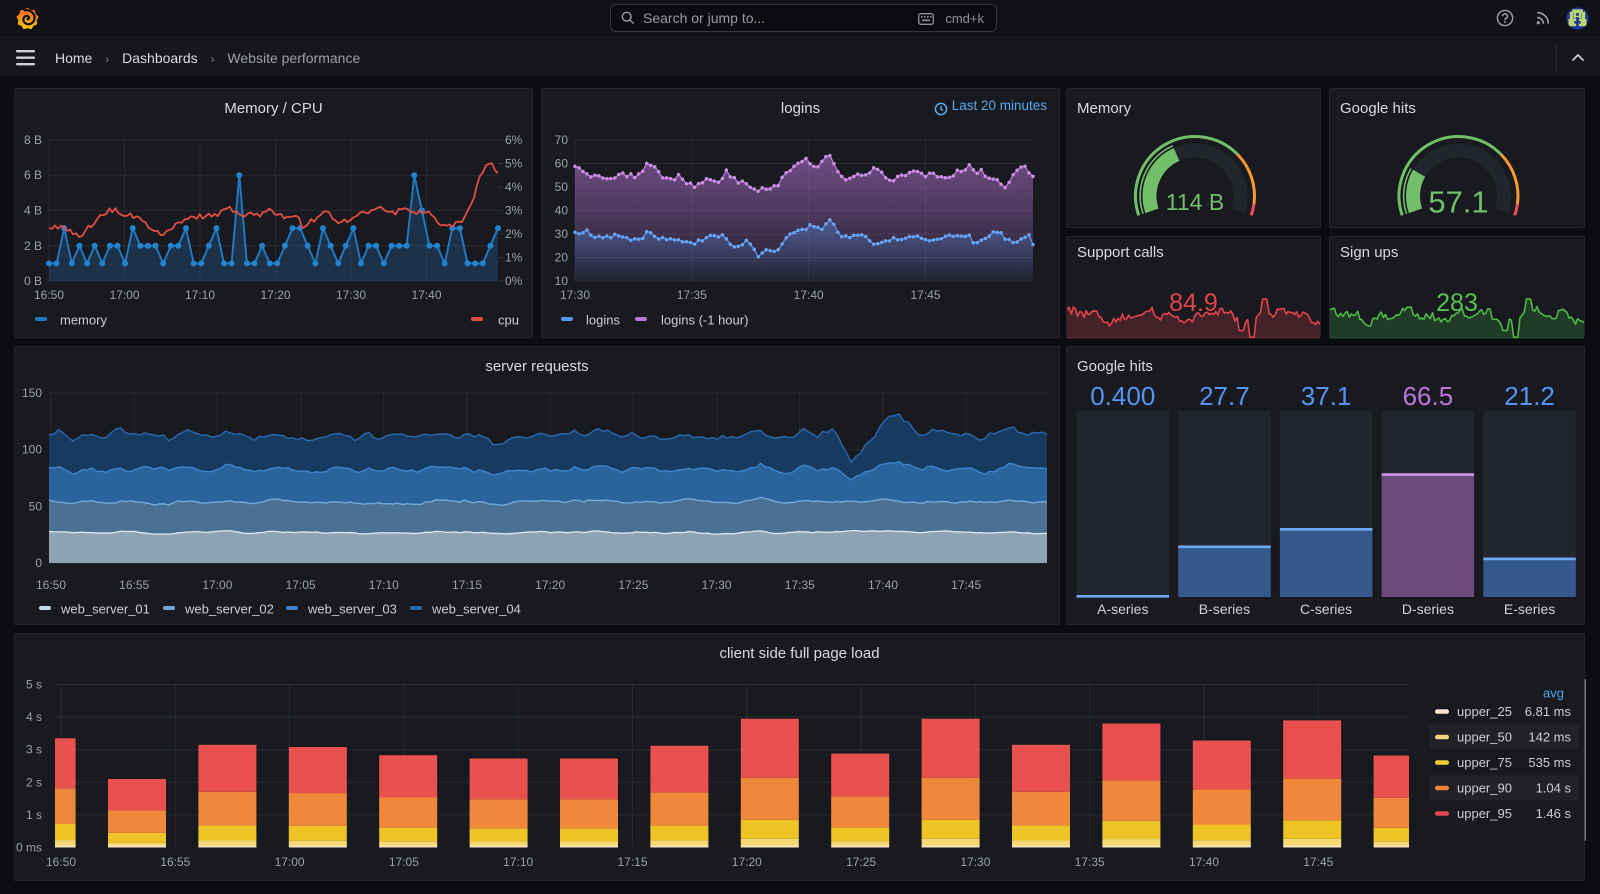 The width and height of the screenshot is (1600, 894). Describe the element at coordinates (514, 164) in the screenshot. I see `svg-text: 5%` at that location.